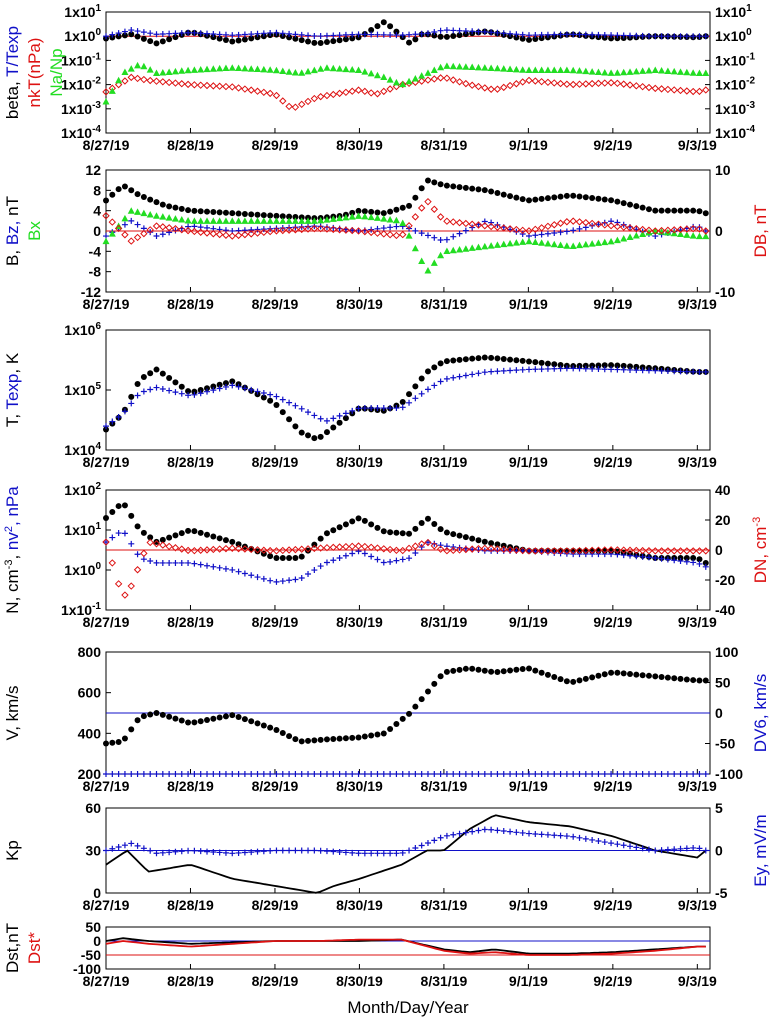 Image resolution: width=783 pixels, height=1024 pixels. Describe the element at coordinates (697, 304) in the screenshot. I see `x-tick-label: 9/3/19` at that location.